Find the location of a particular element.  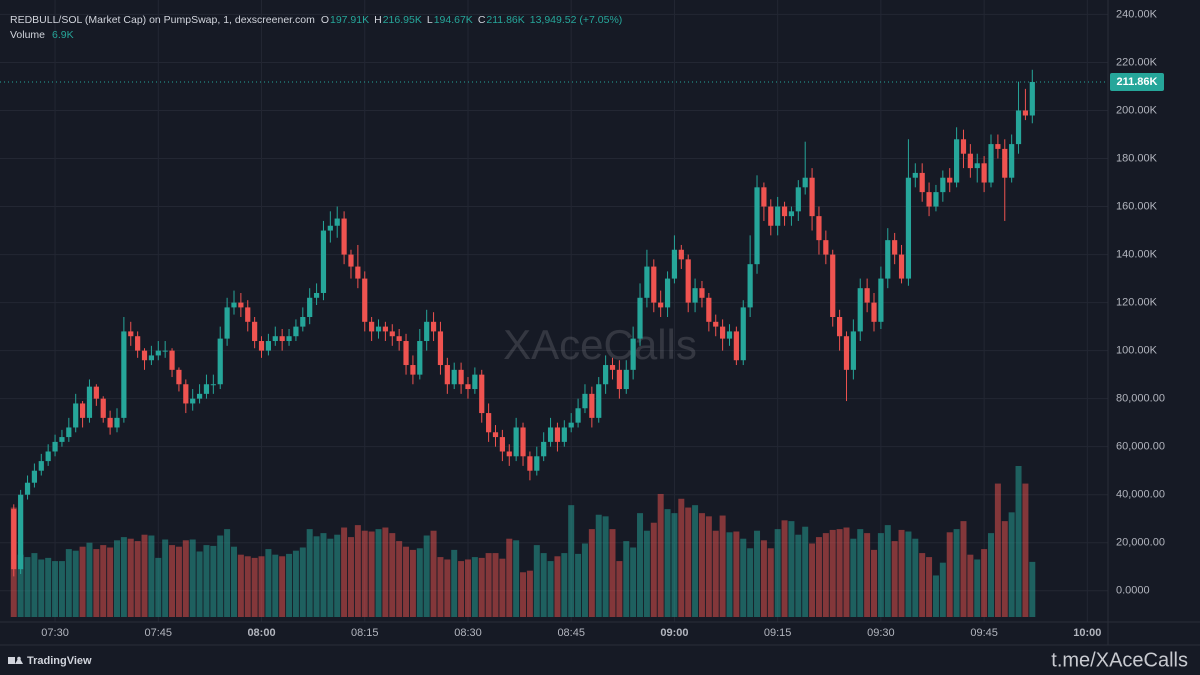

x-tick-label: 09:30 is located at coordinates (881, 633).